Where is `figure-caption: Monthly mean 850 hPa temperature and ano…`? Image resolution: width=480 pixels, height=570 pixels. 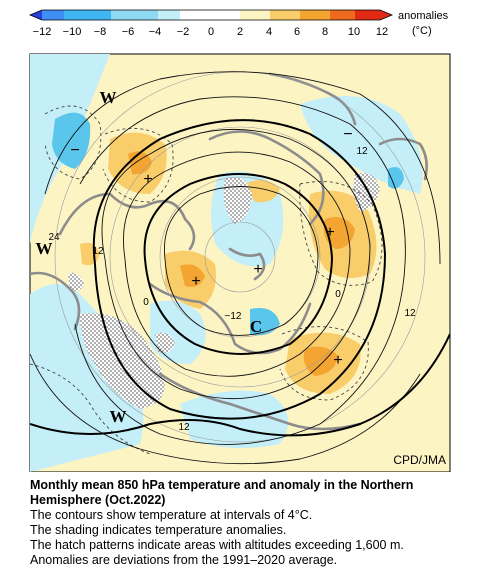
figure-caption: Monthly mean 850 hPa temperature and ano… is located at coordinates (250, 523).